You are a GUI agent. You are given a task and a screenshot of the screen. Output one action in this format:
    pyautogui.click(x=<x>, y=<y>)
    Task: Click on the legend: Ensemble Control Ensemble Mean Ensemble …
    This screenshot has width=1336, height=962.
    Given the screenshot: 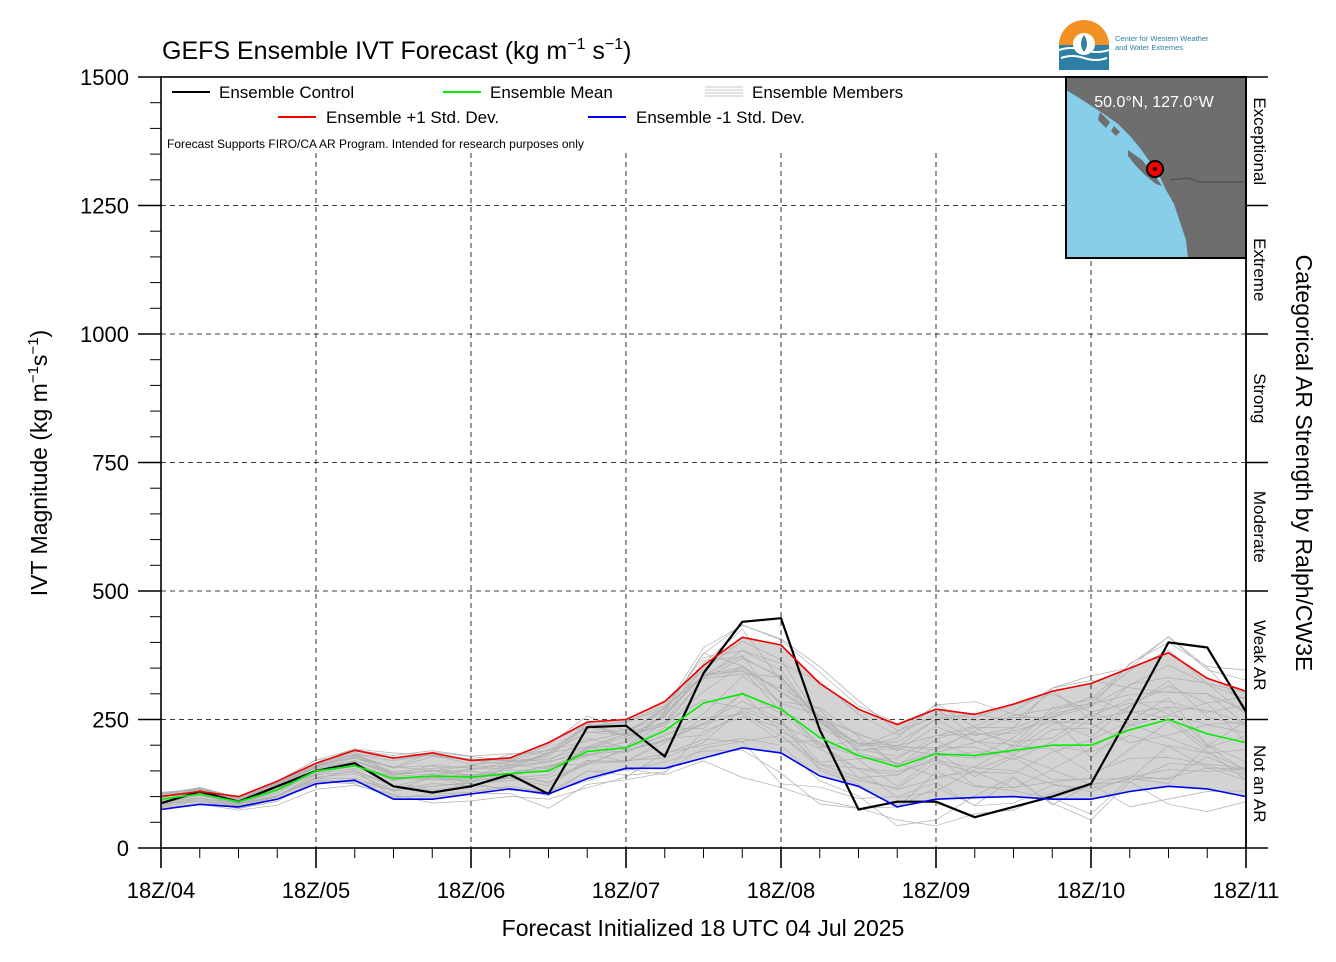 What is the action you would take?
    pyautogui.click(x=535, y=117)
    